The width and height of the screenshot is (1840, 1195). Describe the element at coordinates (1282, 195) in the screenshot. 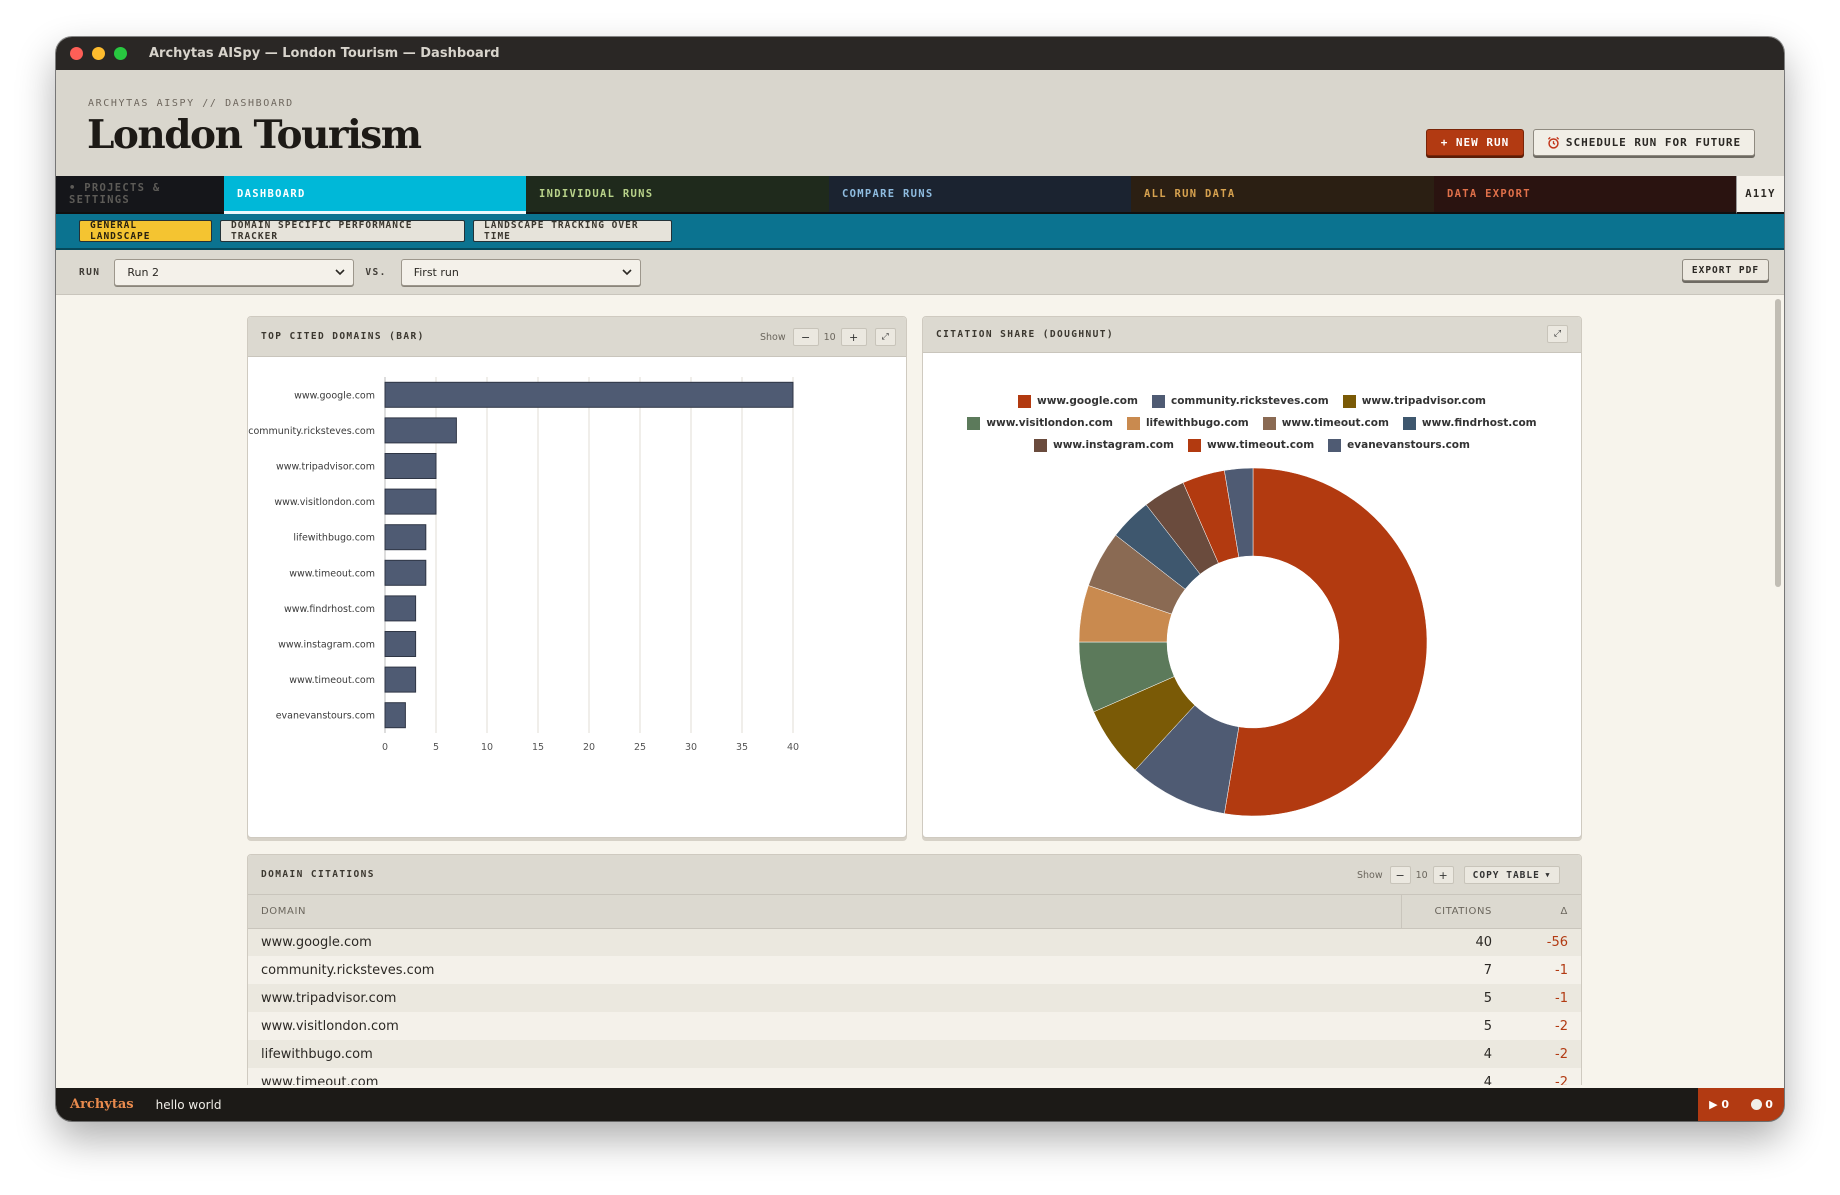

I see `tab-all-run-data: ALL RUN DATA` at that location.